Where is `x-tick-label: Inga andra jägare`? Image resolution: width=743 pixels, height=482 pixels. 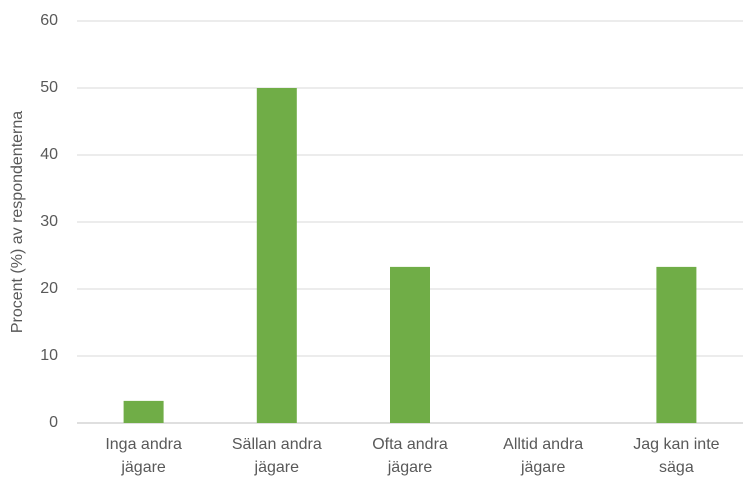 x-tick-label: Inga andra jägare is located at coordinates (143, 456).